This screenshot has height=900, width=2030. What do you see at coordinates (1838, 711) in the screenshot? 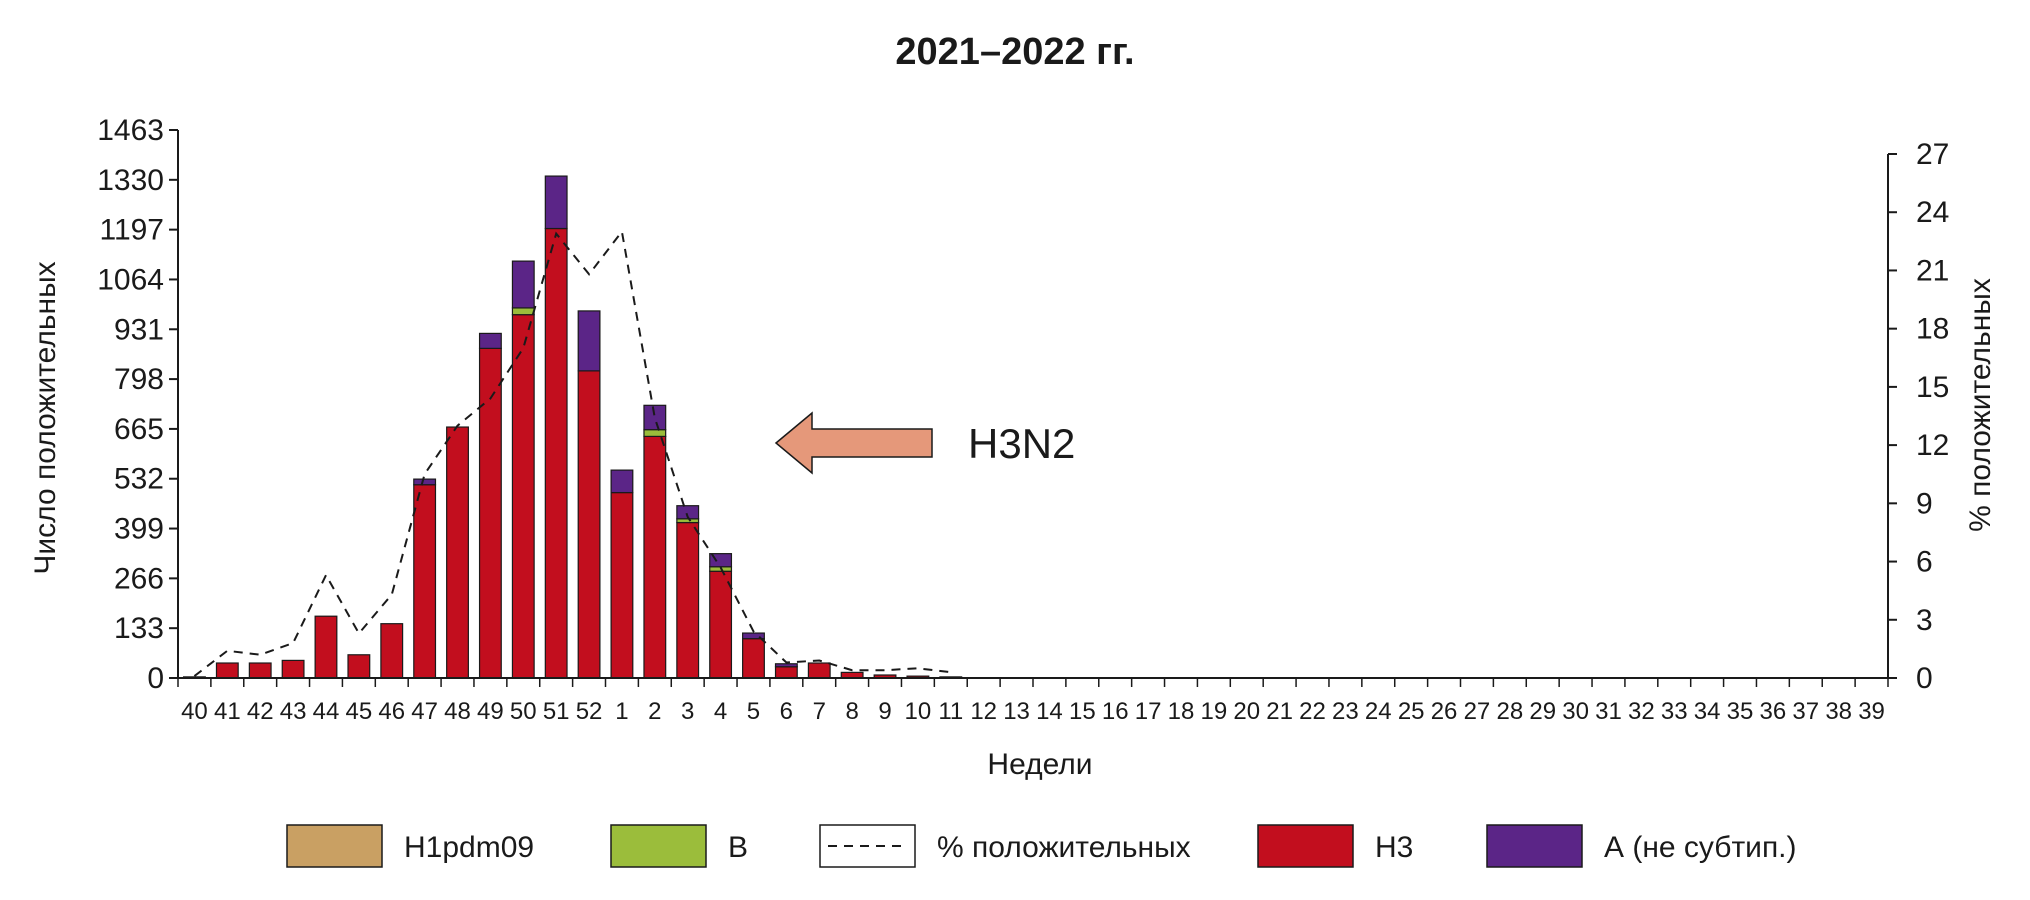
I see `x-tick-label: 38` at bounding box center [1838, 711].